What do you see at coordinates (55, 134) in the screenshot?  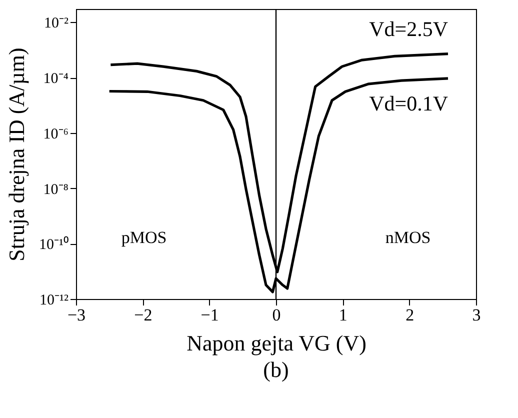 I see `y-tick-label: 10⁻⁶` at bounding box center [55, 134].